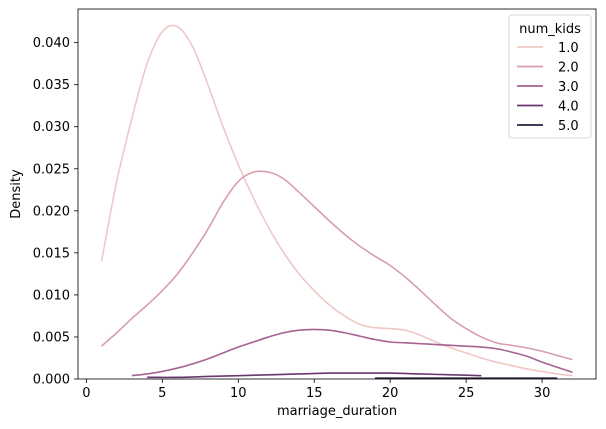 This screenshot has height=429, width=606. I want to click on x-tick-label: 20, so click(390, 393).